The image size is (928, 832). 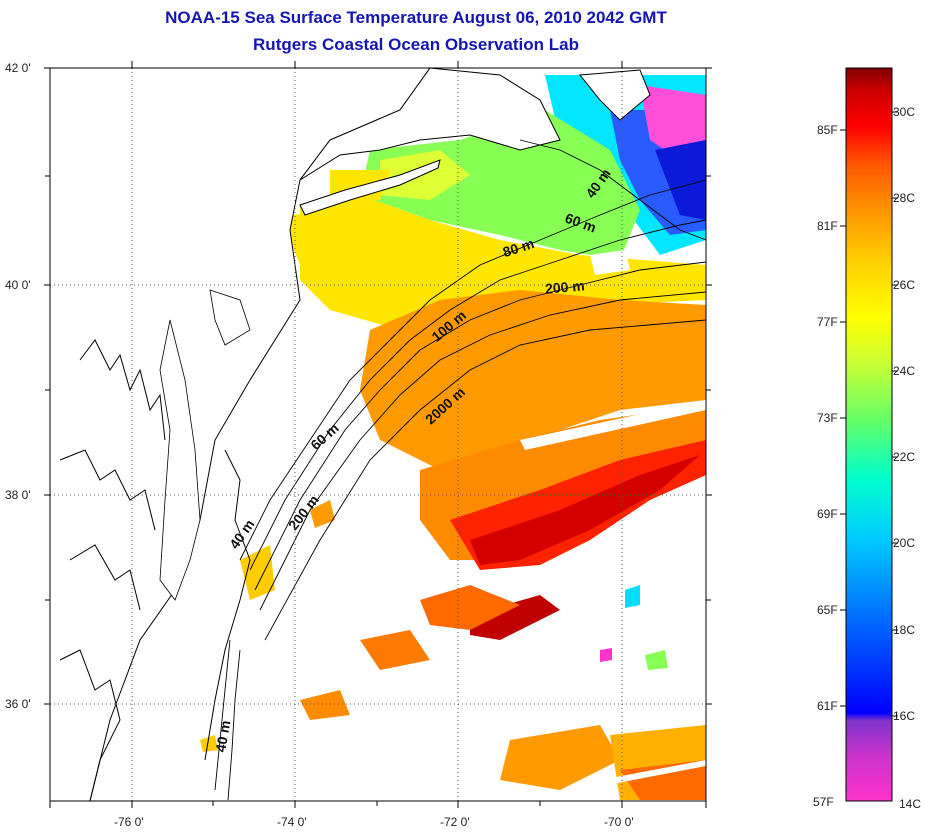 What do you see at coordinates (904, 630) in the screenshot?
I see `colorbar-c-label: 18C` at bounding box center [904, 630].